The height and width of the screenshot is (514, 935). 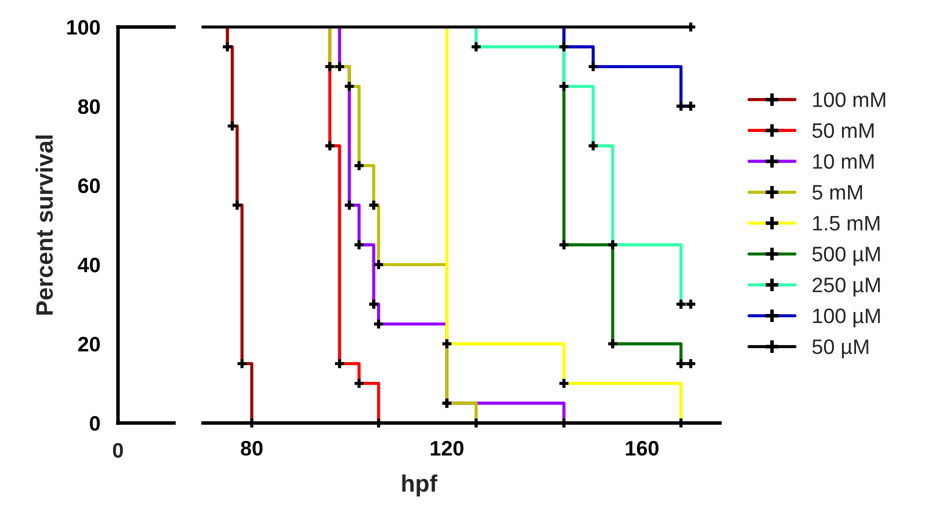 What do you see at coordinates (846, 256) in the screenshot?
I see `legend-label: 500 µM` at bounding box center [846, 256].